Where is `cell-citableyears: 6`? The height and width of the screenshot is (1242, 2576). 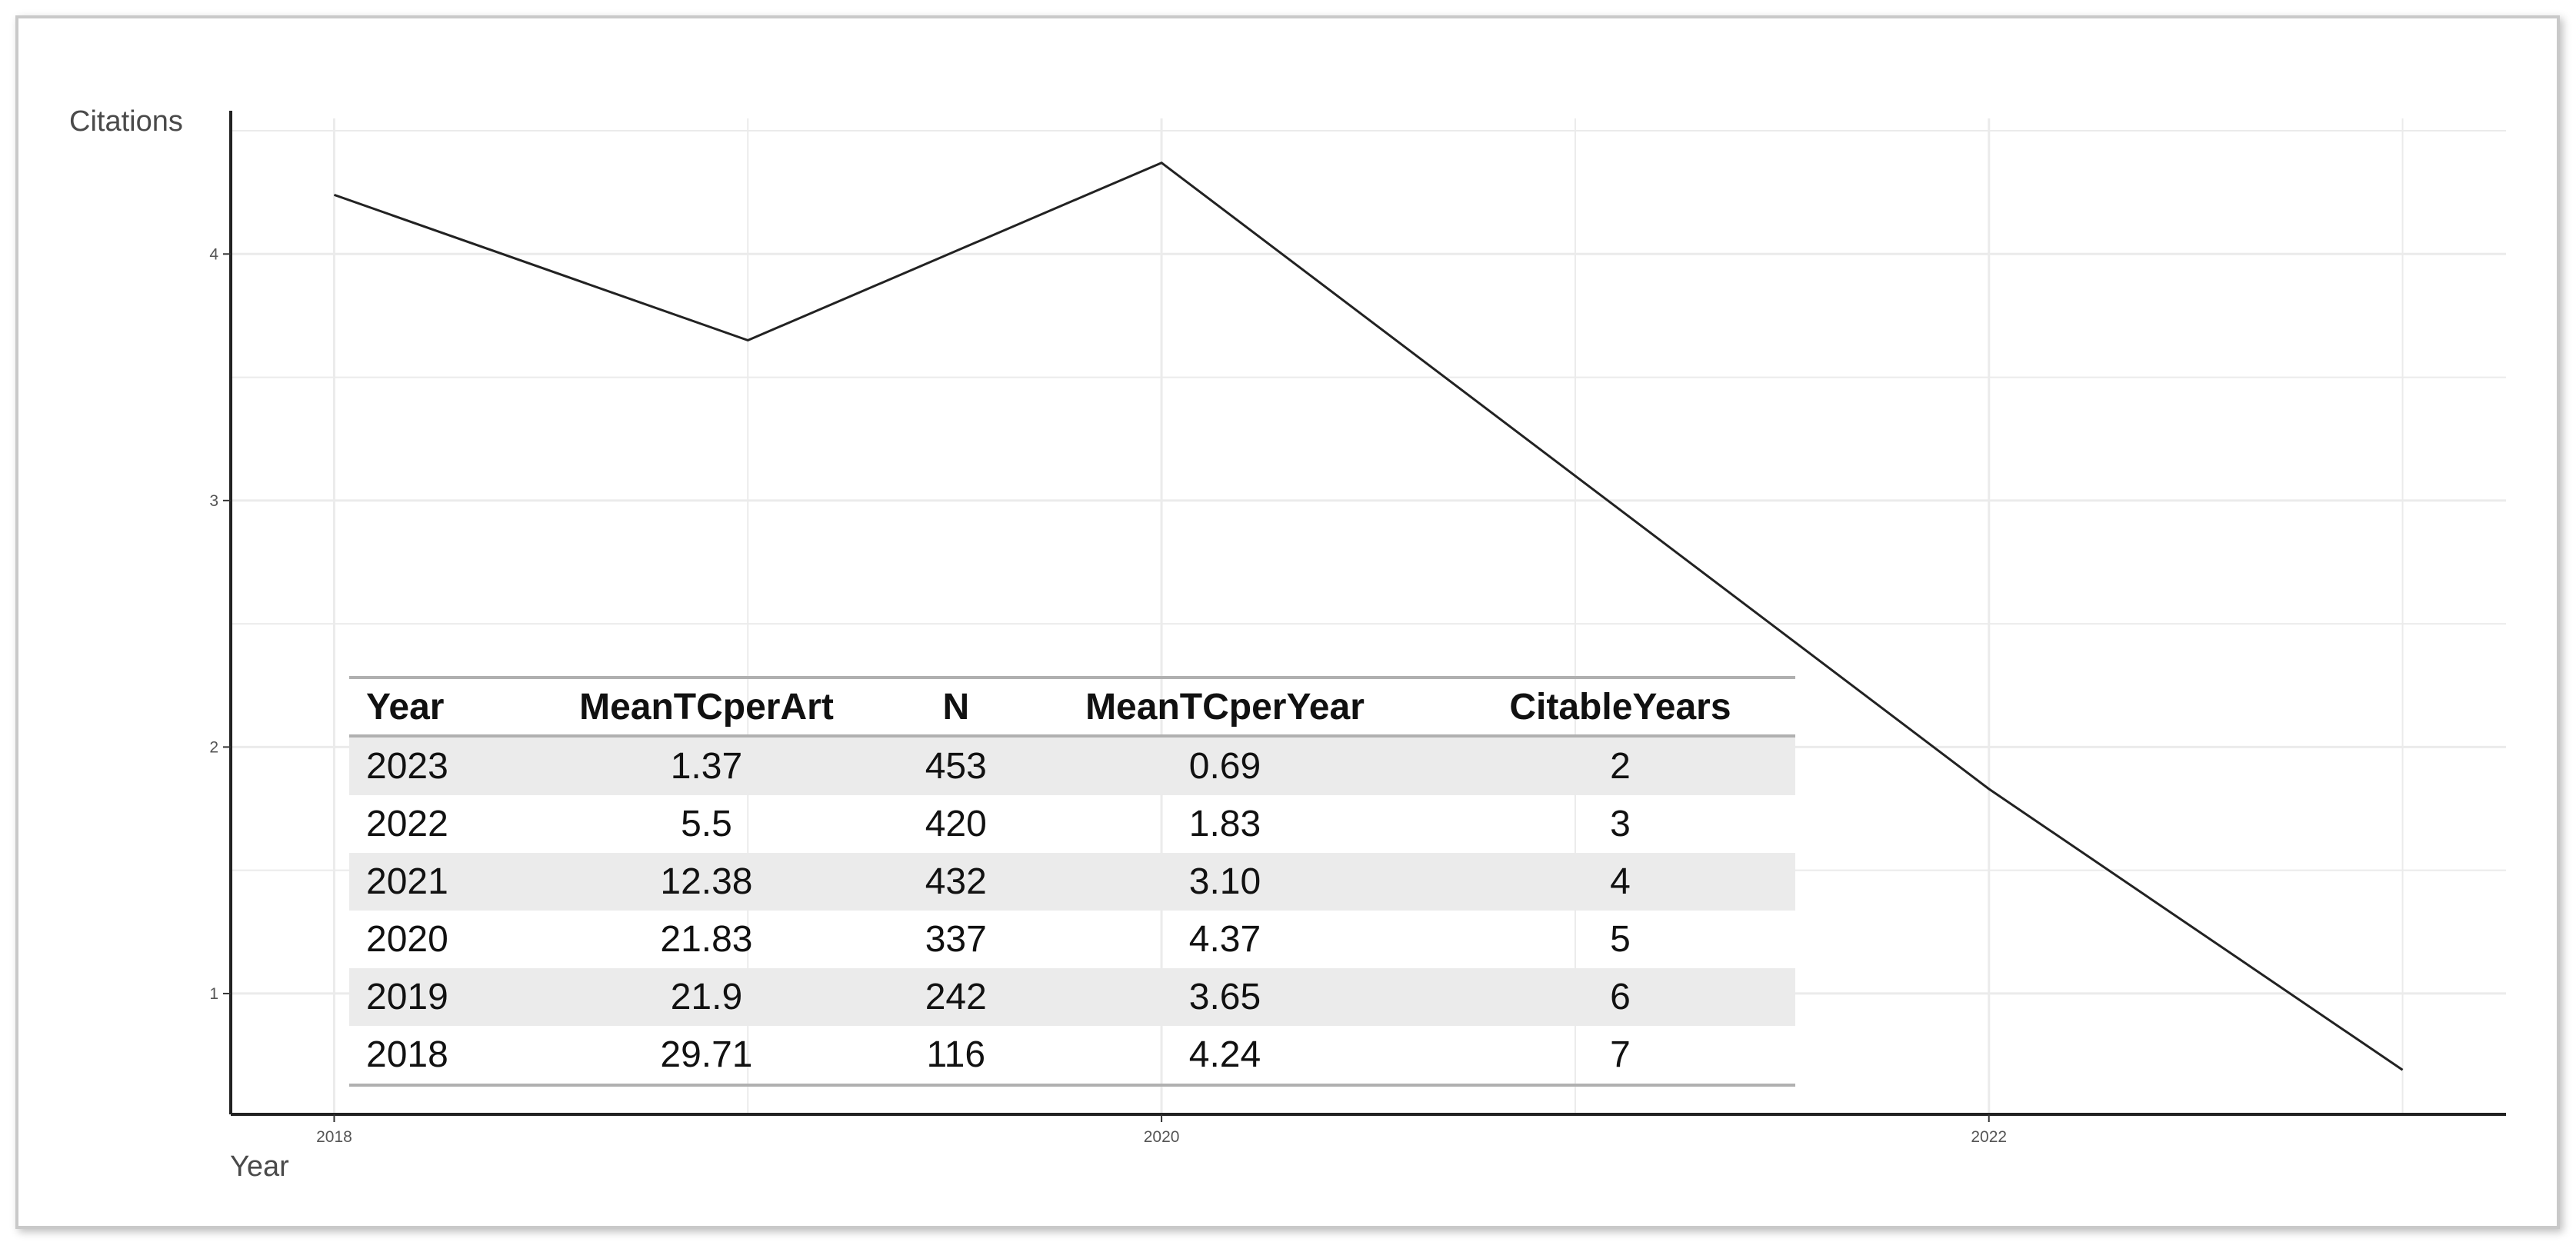
cell-citableyears: 6 is located at coordinates (1620, 997).